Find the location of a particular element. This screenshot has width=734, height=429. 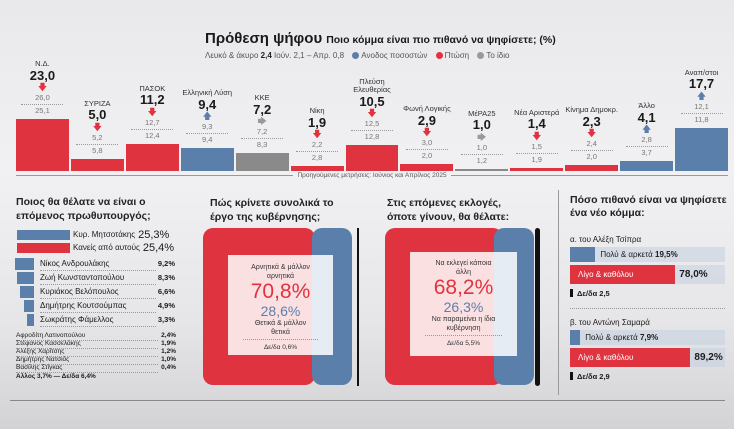

pm-name: Δημήτρης Κουτσούμπας is located at coordinates (98, 306).